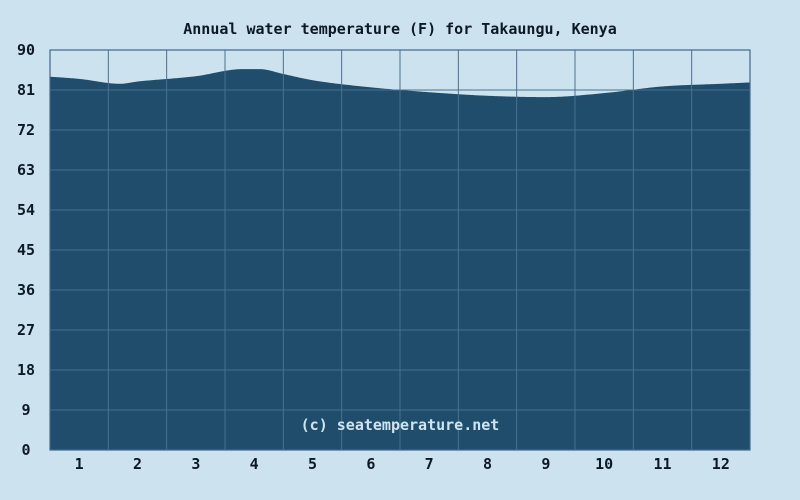  Describe the element at coordinates (26, 370) in the screenshot. I see `y-axis-tick-label: 18` at that location.